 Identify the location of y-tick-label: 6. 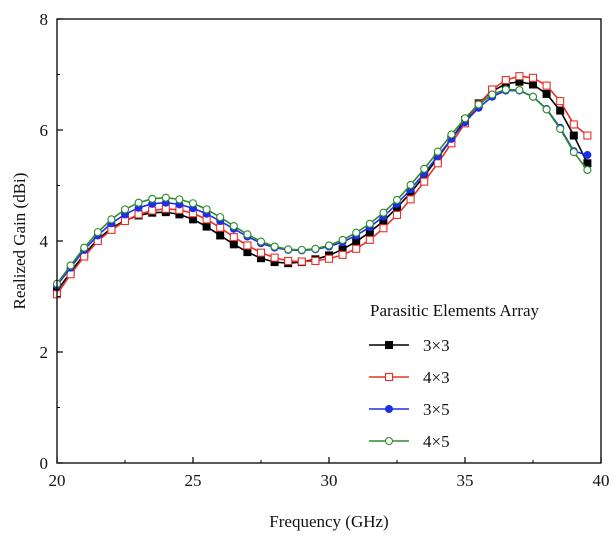
(44, 130).